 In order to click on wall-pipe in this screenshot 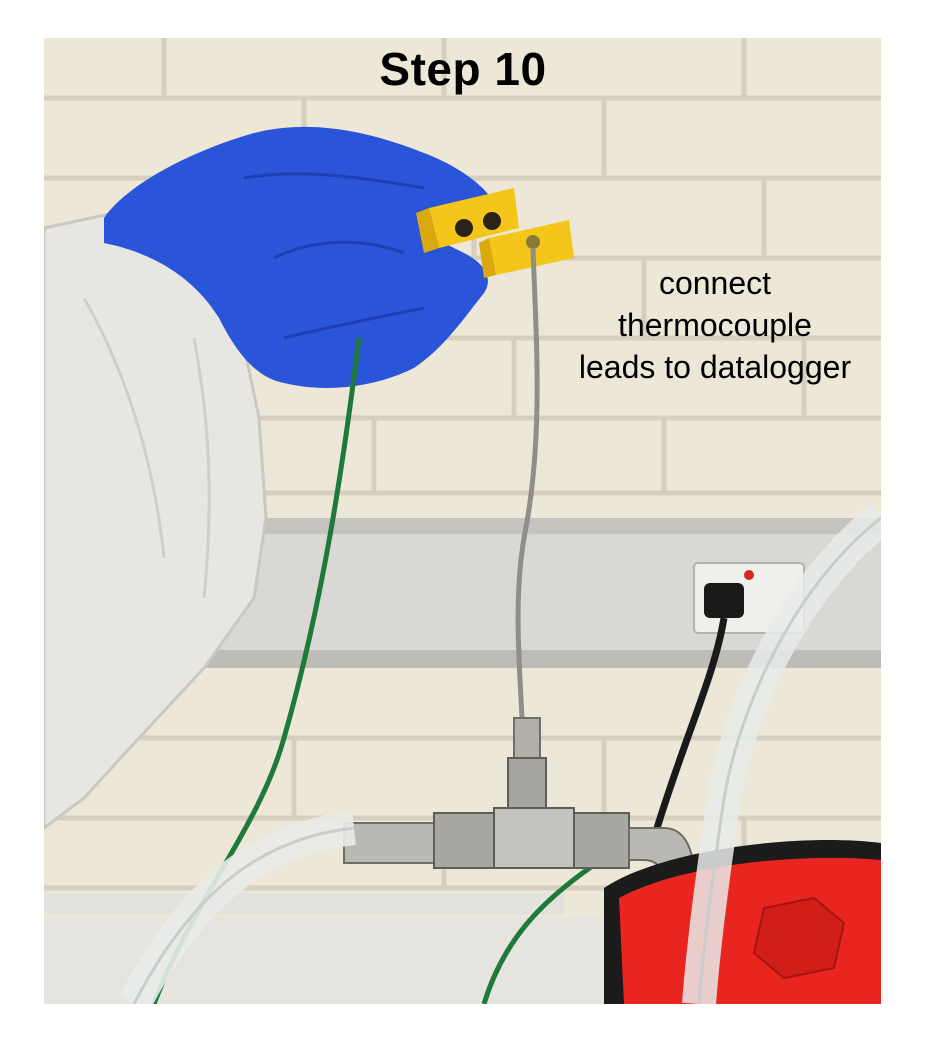, I will do `click(304, 904)`.